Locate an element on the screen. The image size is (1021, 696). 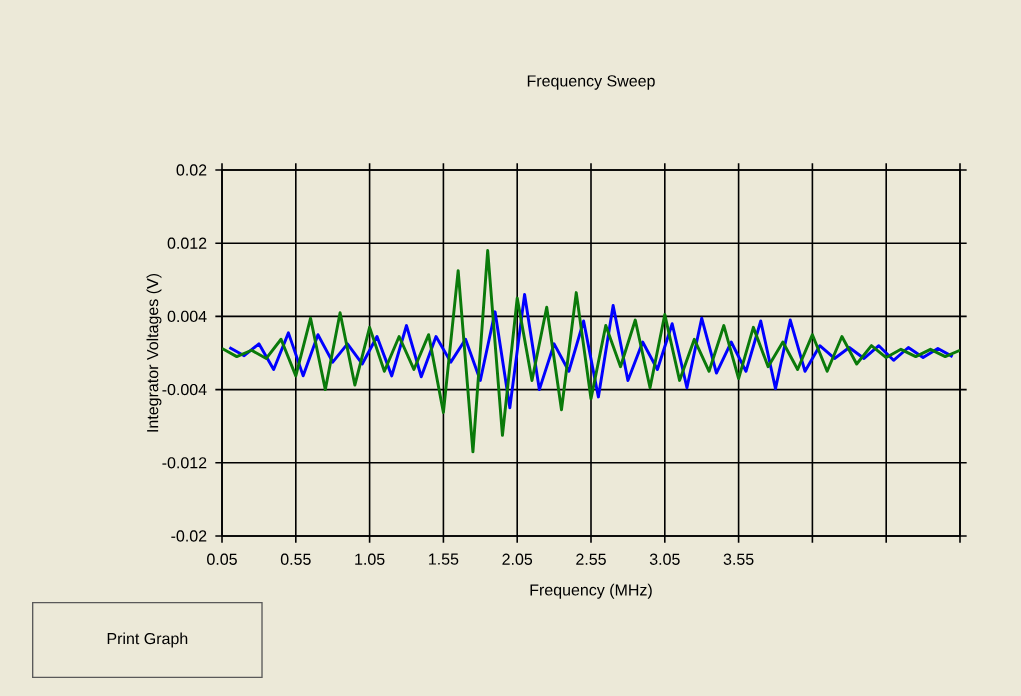
x-tick-label: 1.05 is located at coordinates (370, 559).